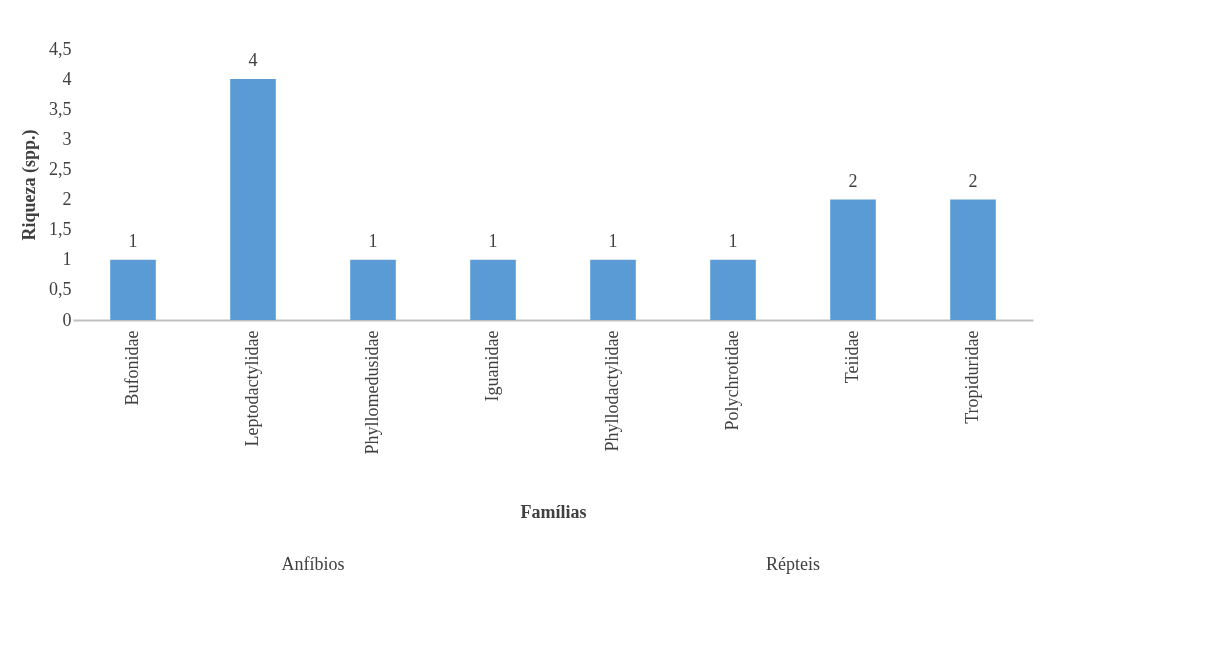  I want to click on y-tick-label: 3, so click(67, 138).